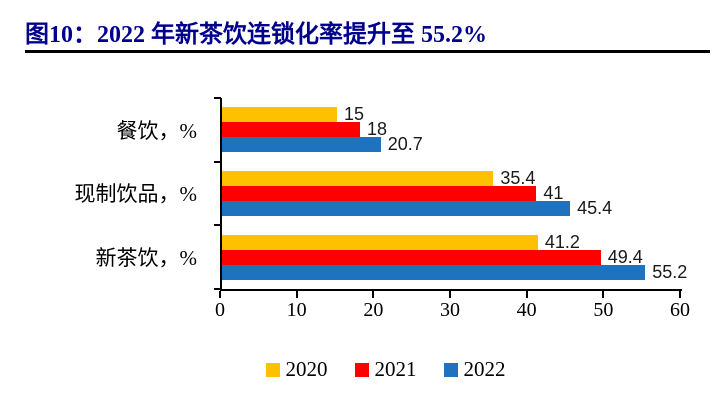  I want to click on bar-2022-cat1, so click(396, 208).